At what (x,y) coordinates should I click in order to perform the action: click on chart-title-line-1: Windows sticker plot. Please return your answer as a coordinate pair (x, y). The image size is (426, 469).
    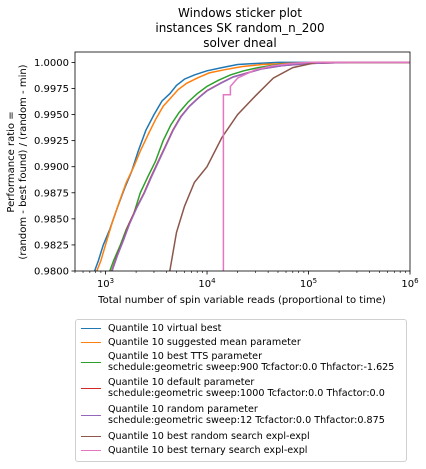
    Looking at the image, I should click on (240, 13).